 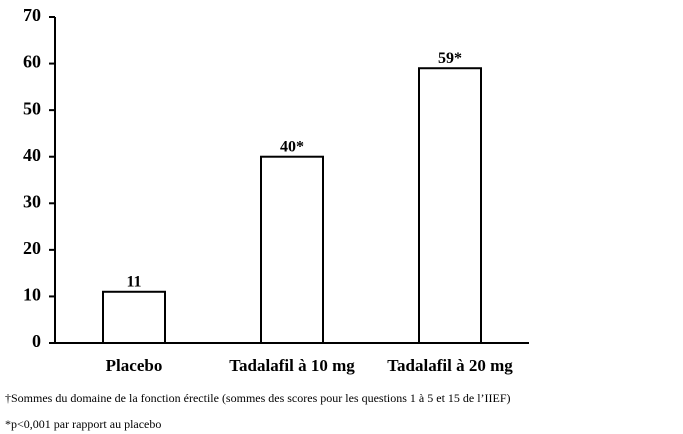 What do you see at coordinates (36, 341) in the screenshot?
I see `y-tick-label: 0` at bounding box center [36, 341].